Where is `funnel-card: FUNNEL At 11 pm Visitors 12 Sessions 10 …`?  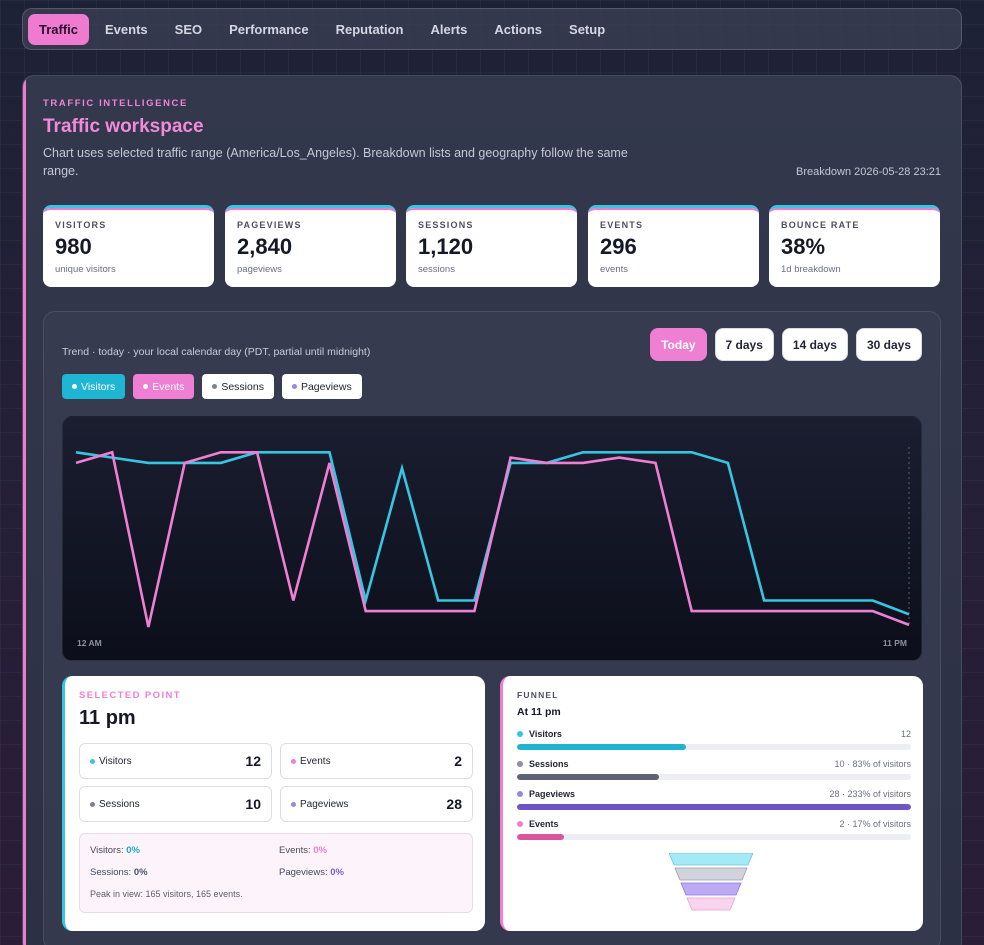
funnel-card: FUNNEL At 11 pm Visitors 12 Sessions 10 … is located at coordinates (711, 803).